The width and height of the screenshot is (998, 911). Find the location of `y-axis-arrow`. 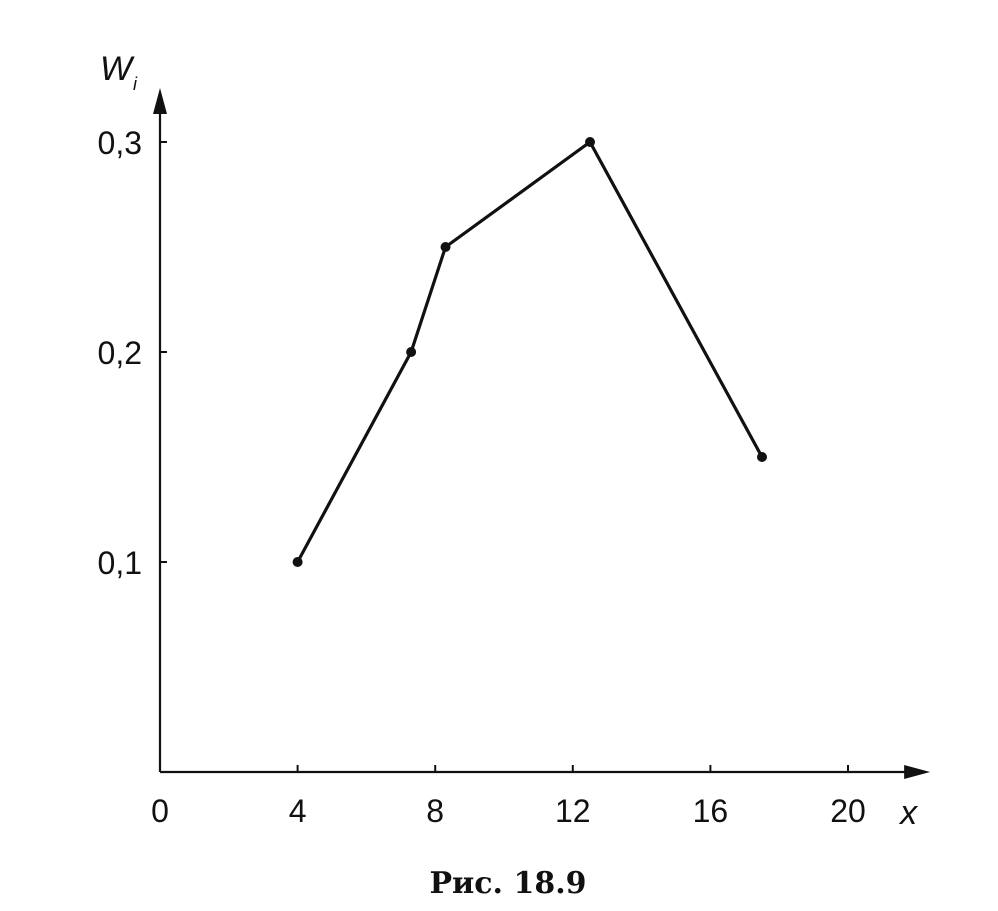

y-axis-arrow is located at coordinates (160, 101).